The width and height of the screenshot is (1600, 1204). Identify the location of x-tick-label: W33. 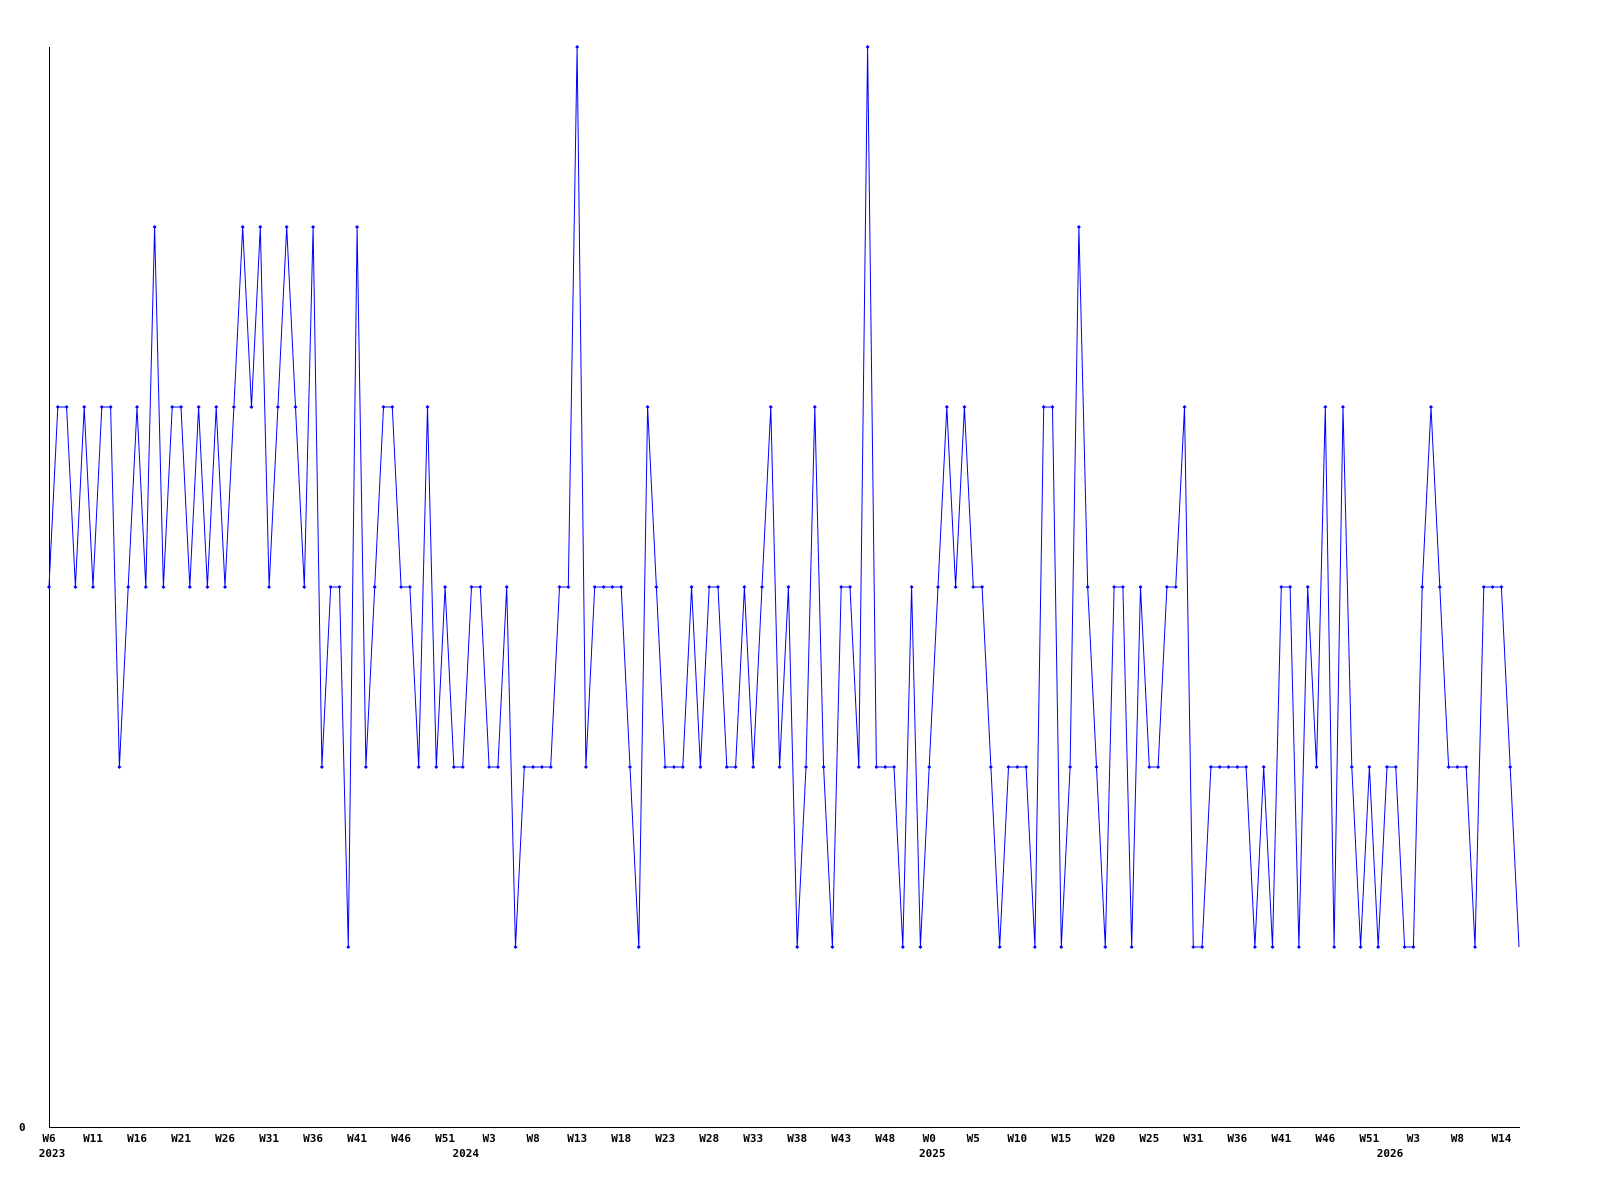
(753, 1138).